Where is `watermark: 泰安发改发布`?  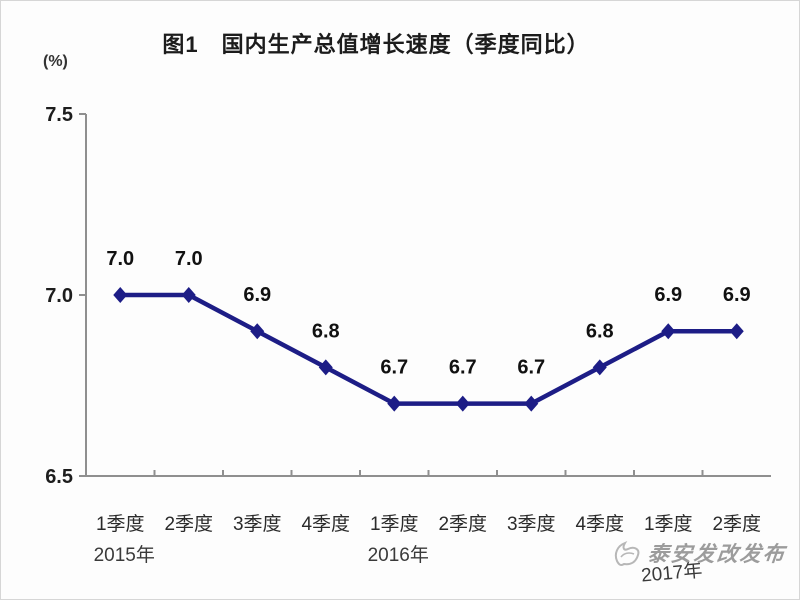 watermark: 泰安发改发布 is located at coordinates (699, 553).